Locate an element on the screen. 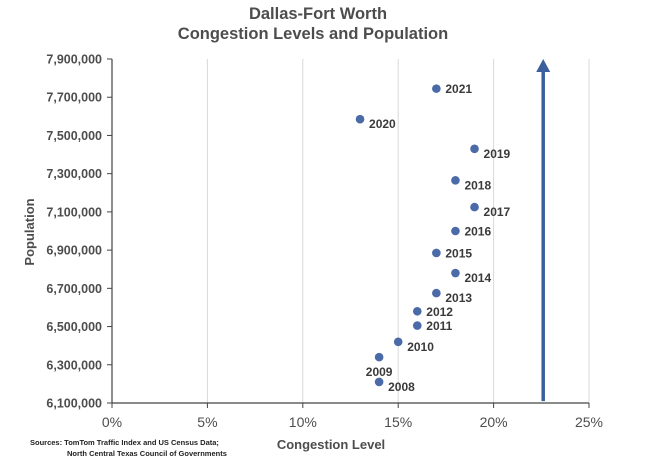 This screenshot has width=650, height=475. trend-arrow is located at coordinates (543, 230).